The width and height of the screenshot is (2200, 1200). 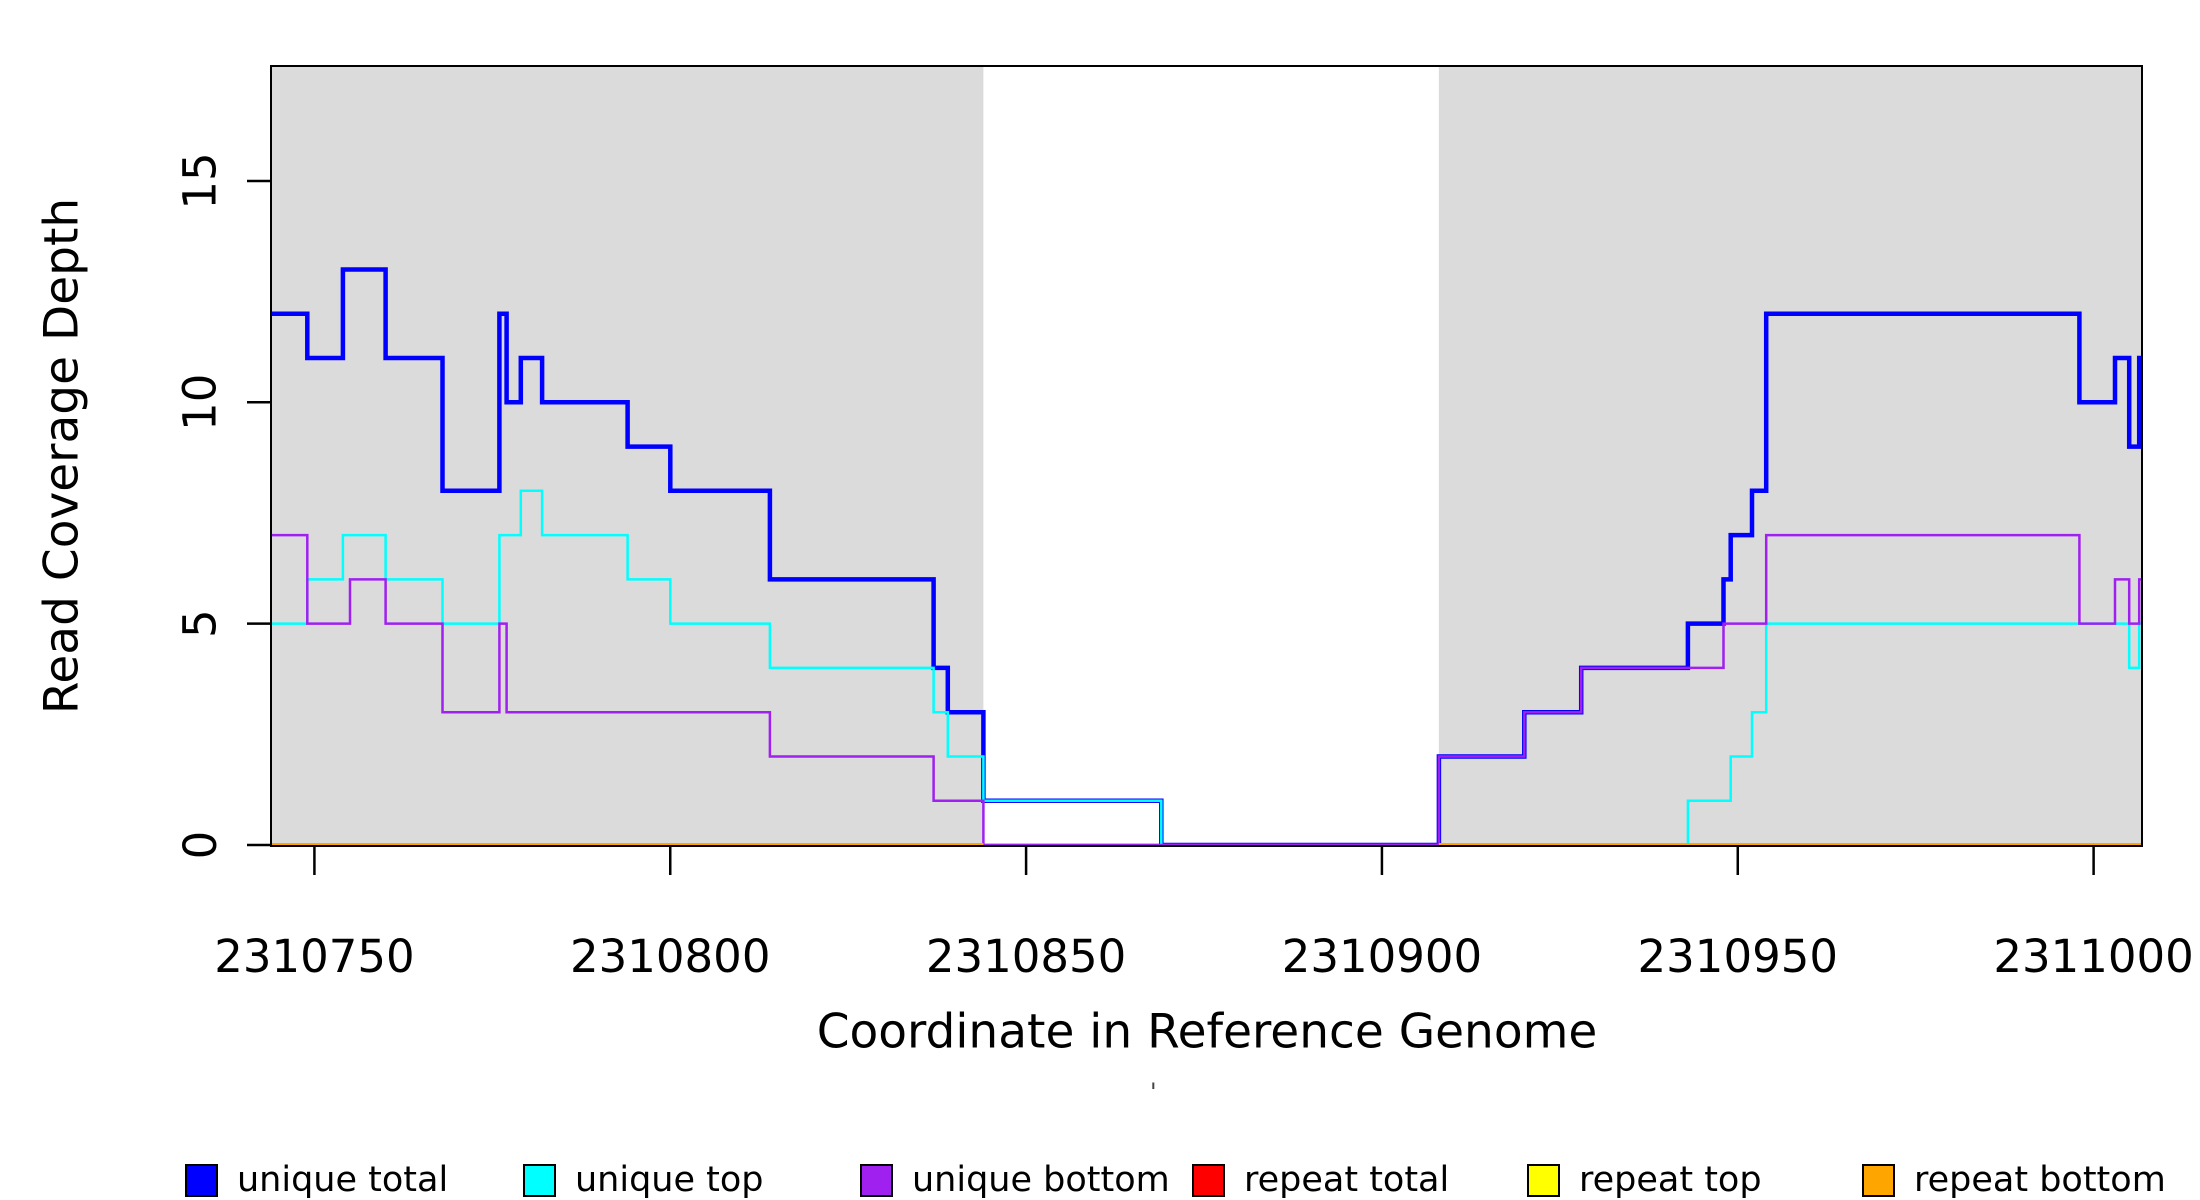 I want to click on x-tick-label: 2311000, so click(x=2093, y=956).